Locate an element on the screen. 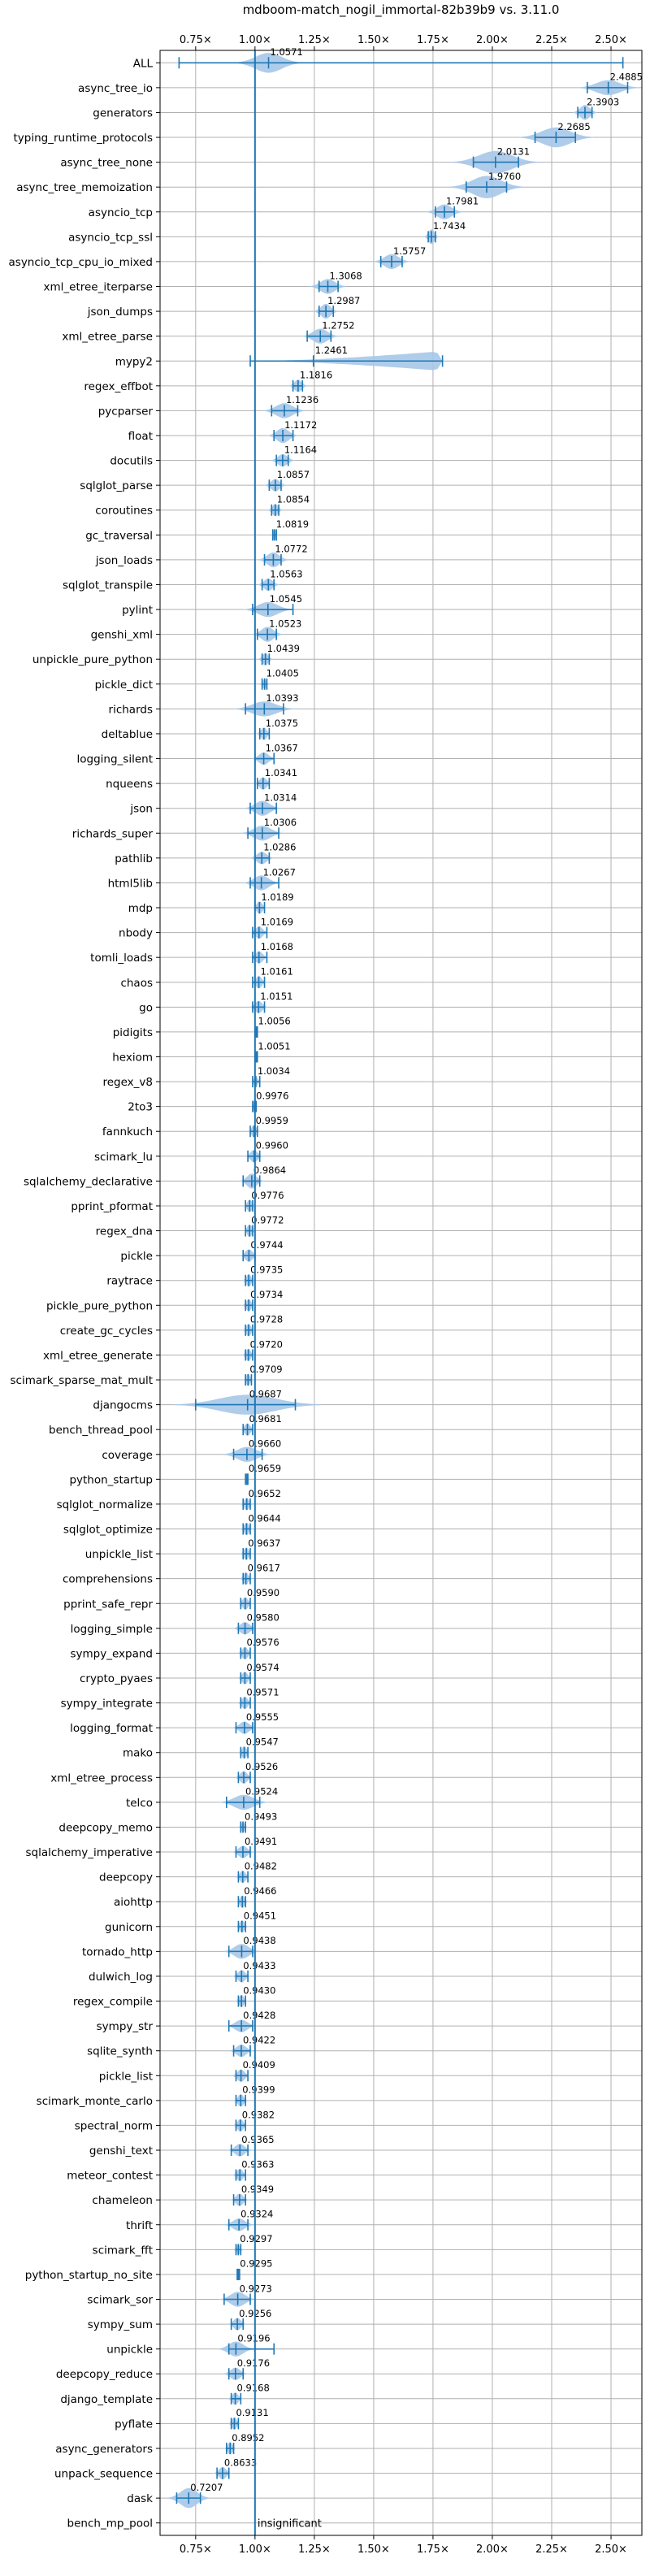 The height and width of the screenshot is (2576, 650). benchmark-unpickle_list: 0.9637 is located at coordinates (260, 1548).